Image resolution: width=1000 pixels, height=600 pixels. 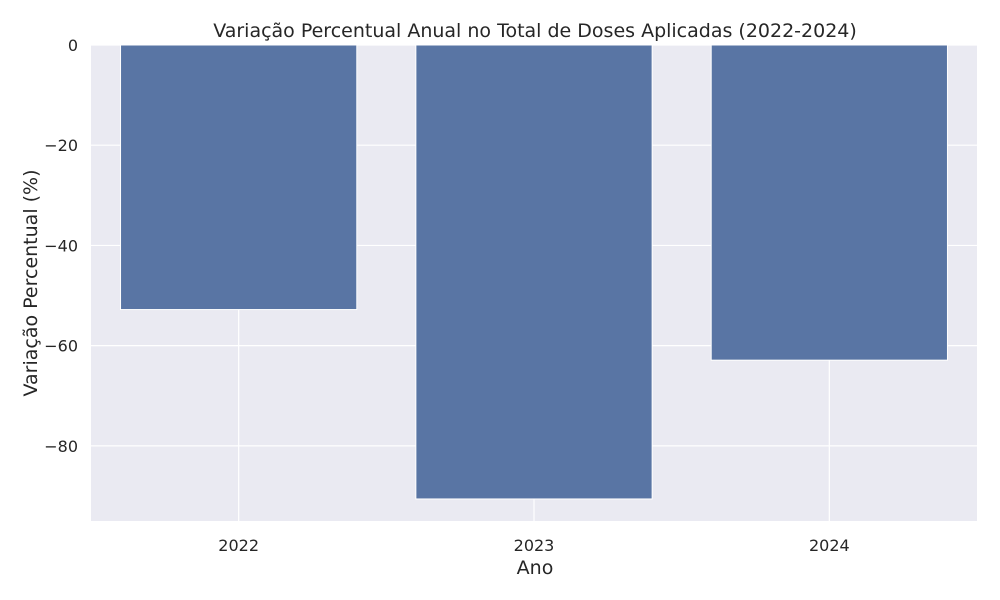 What do you see at coordinates (31, 282) in the screenshot?
I see `y-axis-label: Variação Percentual (%)` at bounding box center [31, 282].